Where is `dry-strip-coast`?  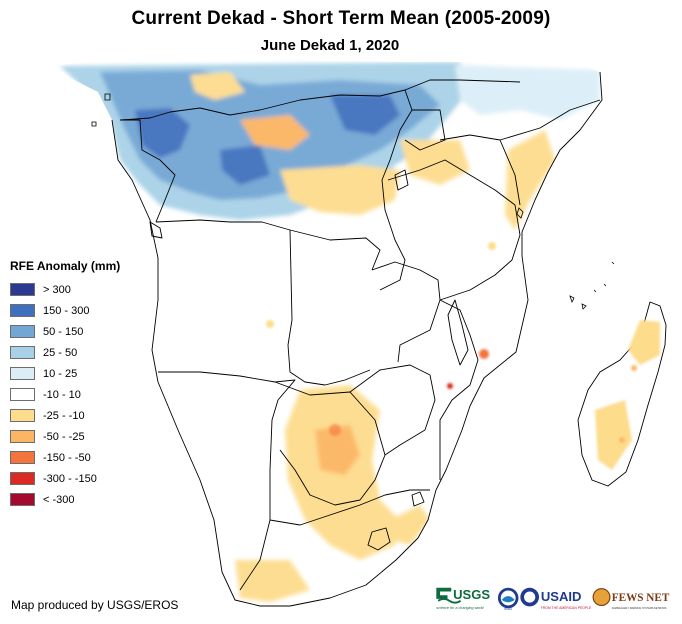 dry-strip-coast is located at coordinates (530, 180).